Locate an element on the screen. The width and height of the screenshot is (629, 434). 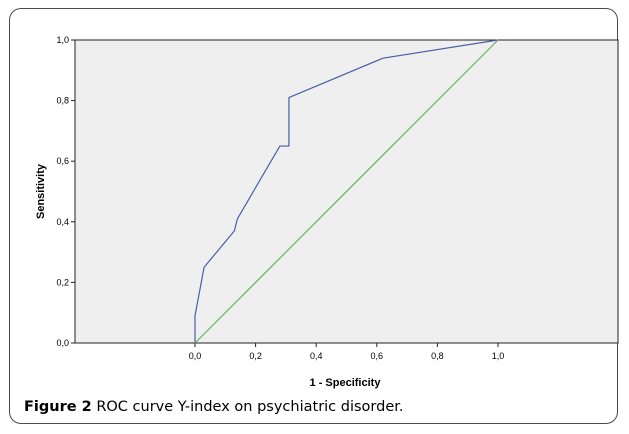
y-axis-title: Sensitivity is located at coordinates (41, 191).